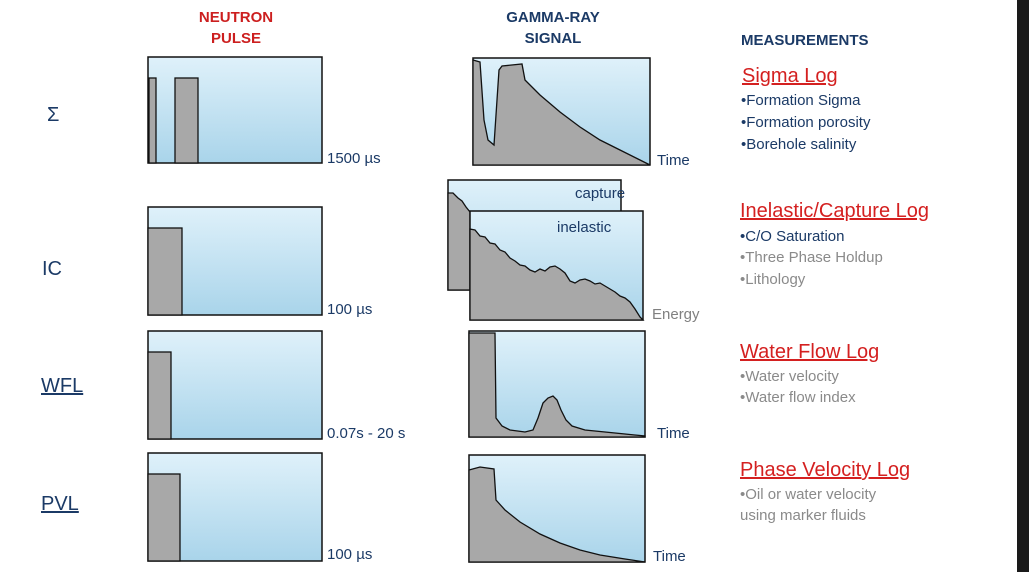 This screenshot has height=572, width=1029. Describe the element at coordinates (809, 352) in the screenshot. I see `log-title-wfl: Water Flow Log` at that location.